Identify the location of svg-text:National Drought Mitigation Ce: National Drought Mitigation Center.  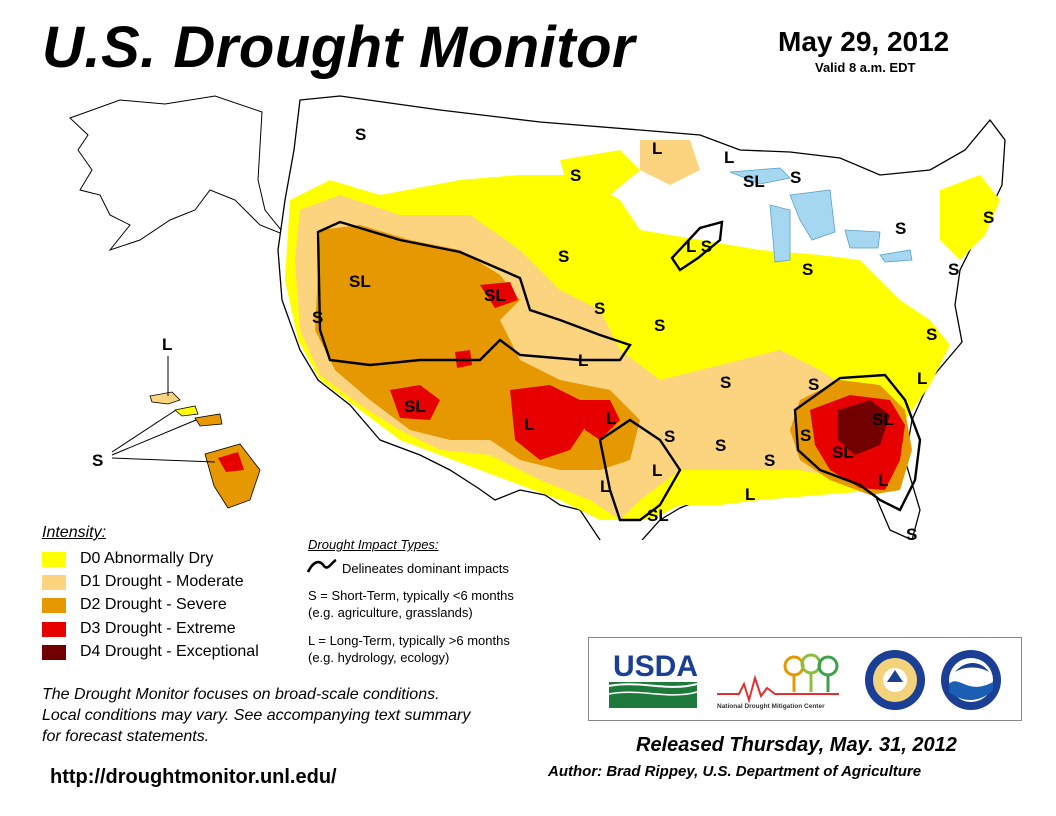
(771, 706).